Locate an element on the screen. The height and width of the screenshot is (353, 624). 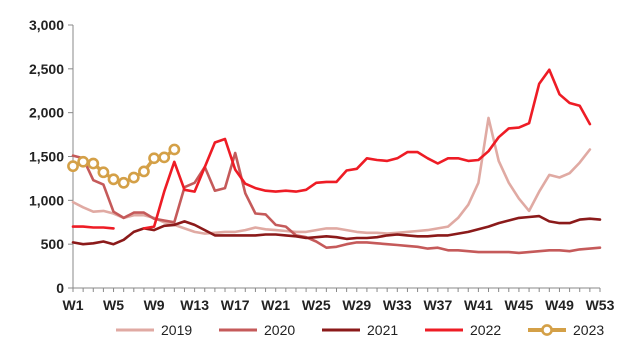
legend-2022-label: 2022 is located at coordinates (485, 330).